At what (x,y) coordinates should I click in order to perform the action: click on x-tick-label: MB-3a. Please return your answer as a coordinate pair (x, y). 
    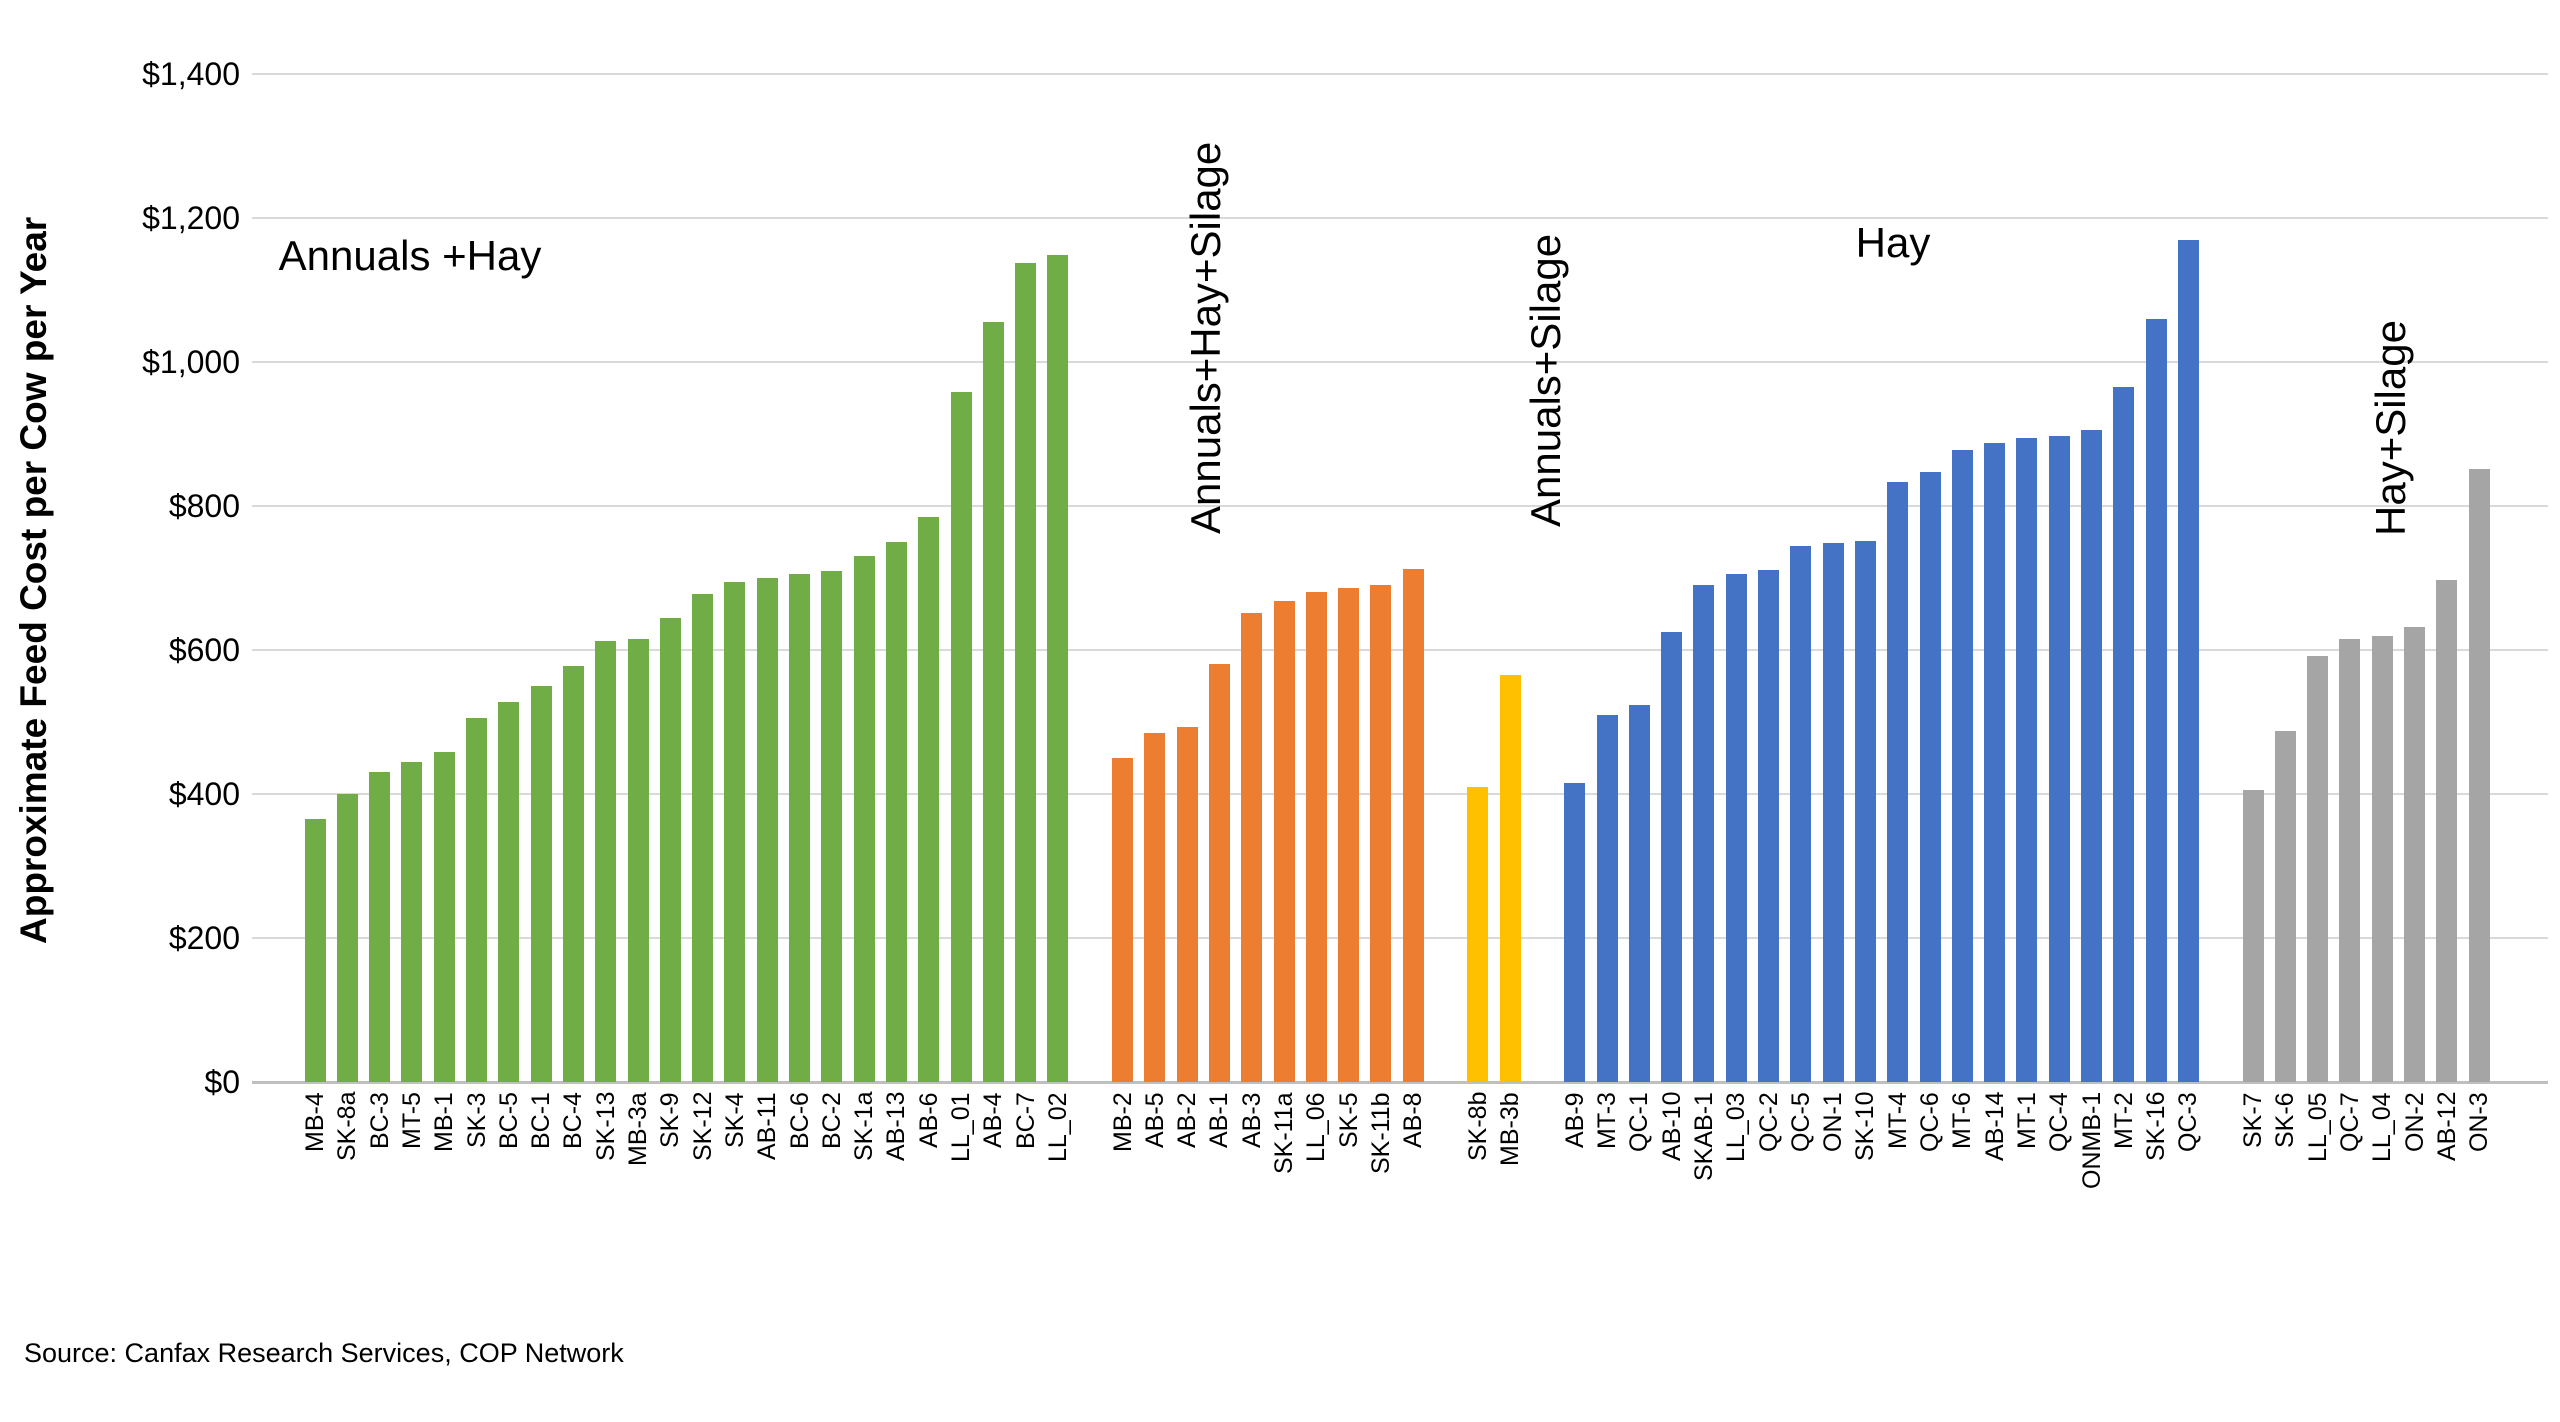
    Looking at the image, I should click on (638, 1129).